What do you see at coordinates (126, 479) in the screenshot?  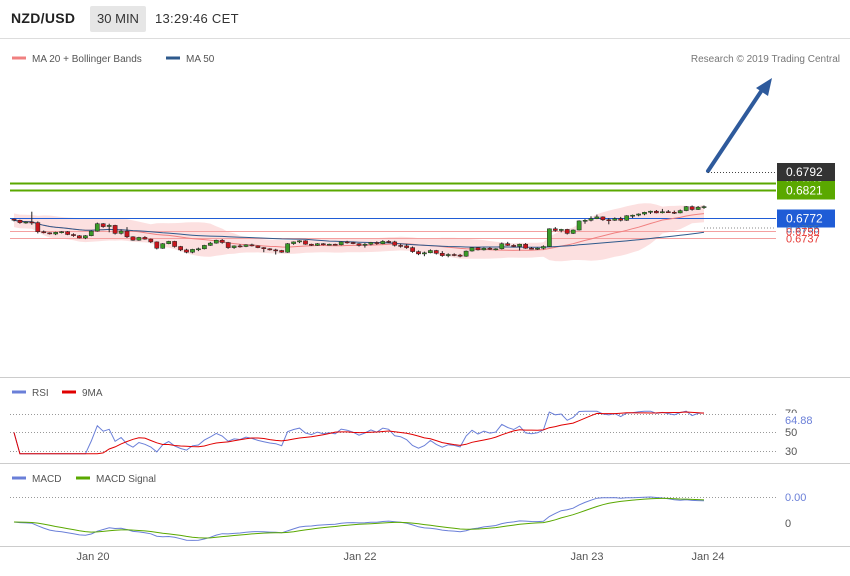 I see `macd-signal-legend-label: MACD Signal` at bounding box center [126, 479].